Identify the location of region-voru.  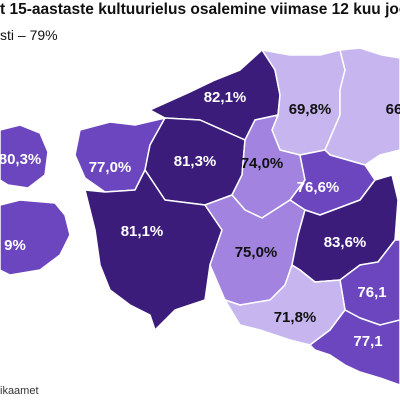
(354, 347).